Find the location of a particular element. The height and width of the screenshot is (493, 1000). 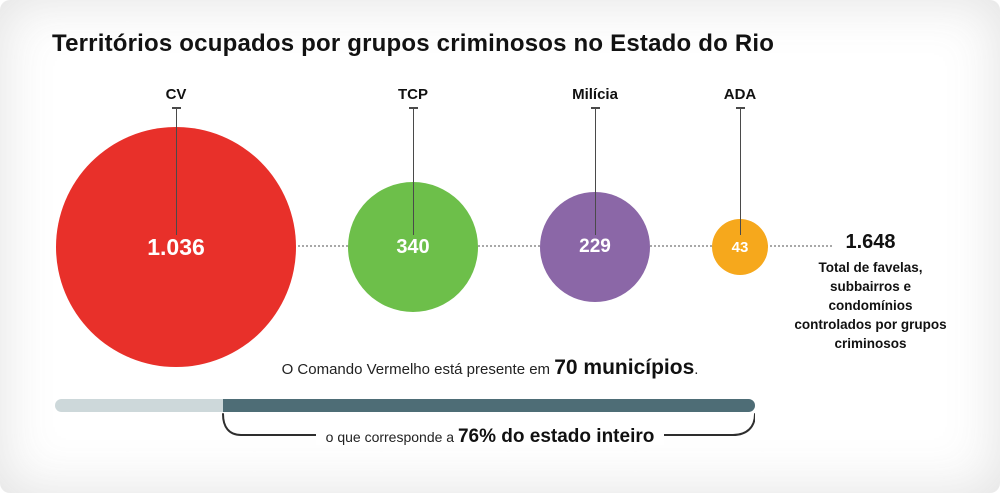

brace-strong: 76% do estado inteiro is located at coordinates (556, 436).